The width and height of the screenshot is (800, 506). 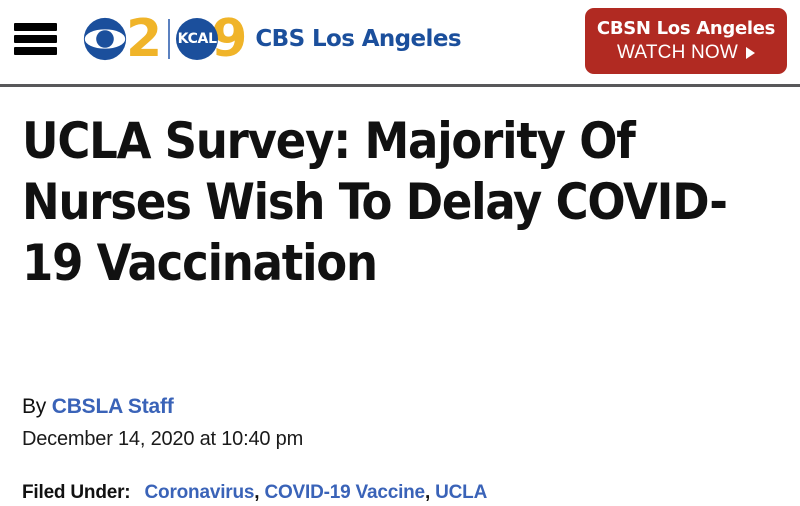 I want to click on site-logo: 2 KCAL 9 CBS Los Angeles, so click(x=272, y=39).